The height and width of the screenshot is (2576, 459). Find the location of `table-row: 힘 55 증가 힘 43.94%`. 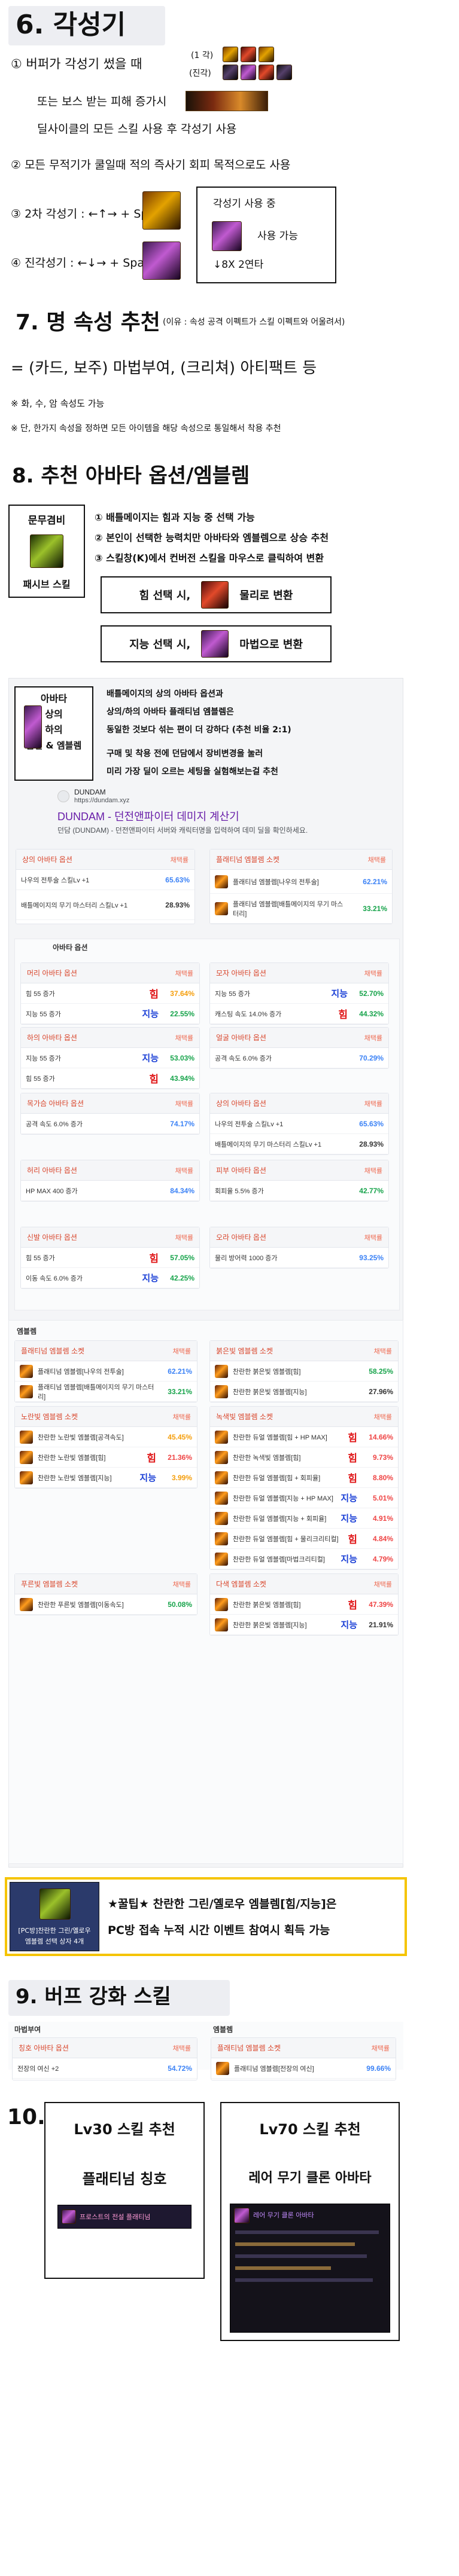

table-row: 힘 55 증가 힘 43.94% is located at coordinates (110, 1078).